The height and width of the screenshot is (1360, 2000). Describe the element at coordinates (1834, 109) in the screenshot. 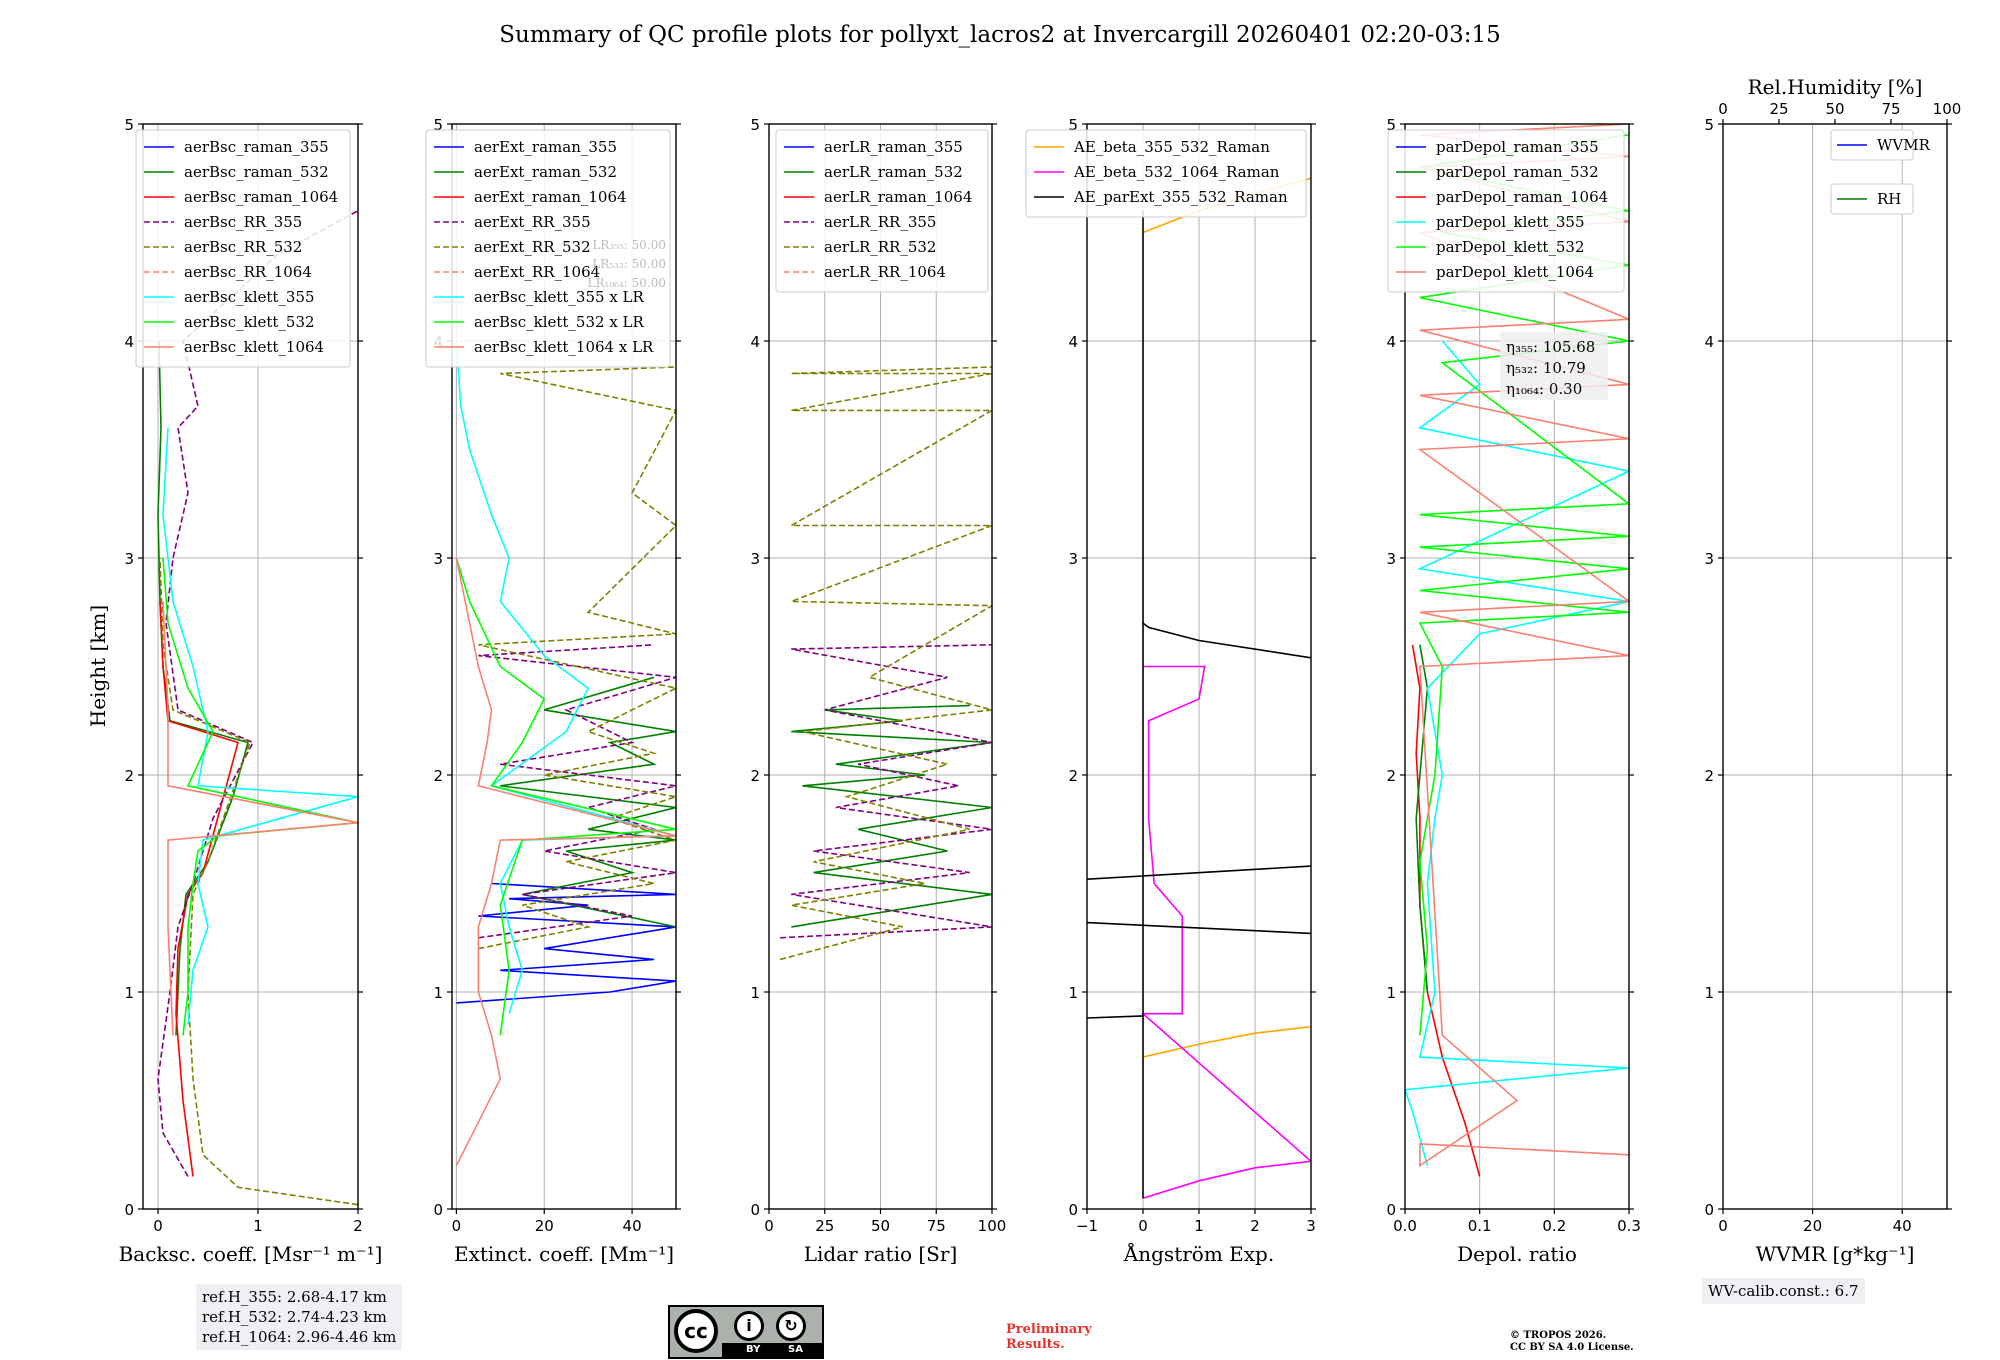

I see `top-x-tick-label: 50` at that location.